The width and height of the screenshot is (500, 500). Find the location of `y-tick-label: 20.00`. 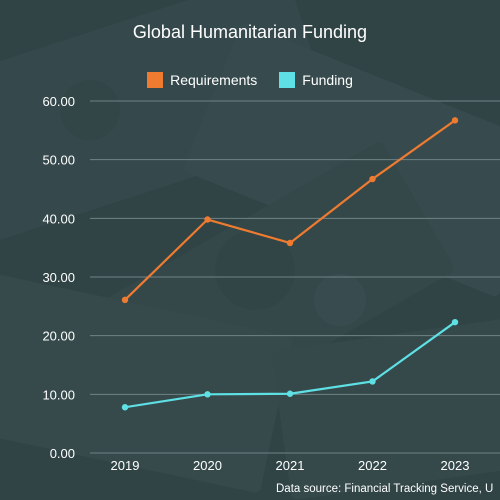

y-tick-label: 20.00 is located at coordinates (58, 336).